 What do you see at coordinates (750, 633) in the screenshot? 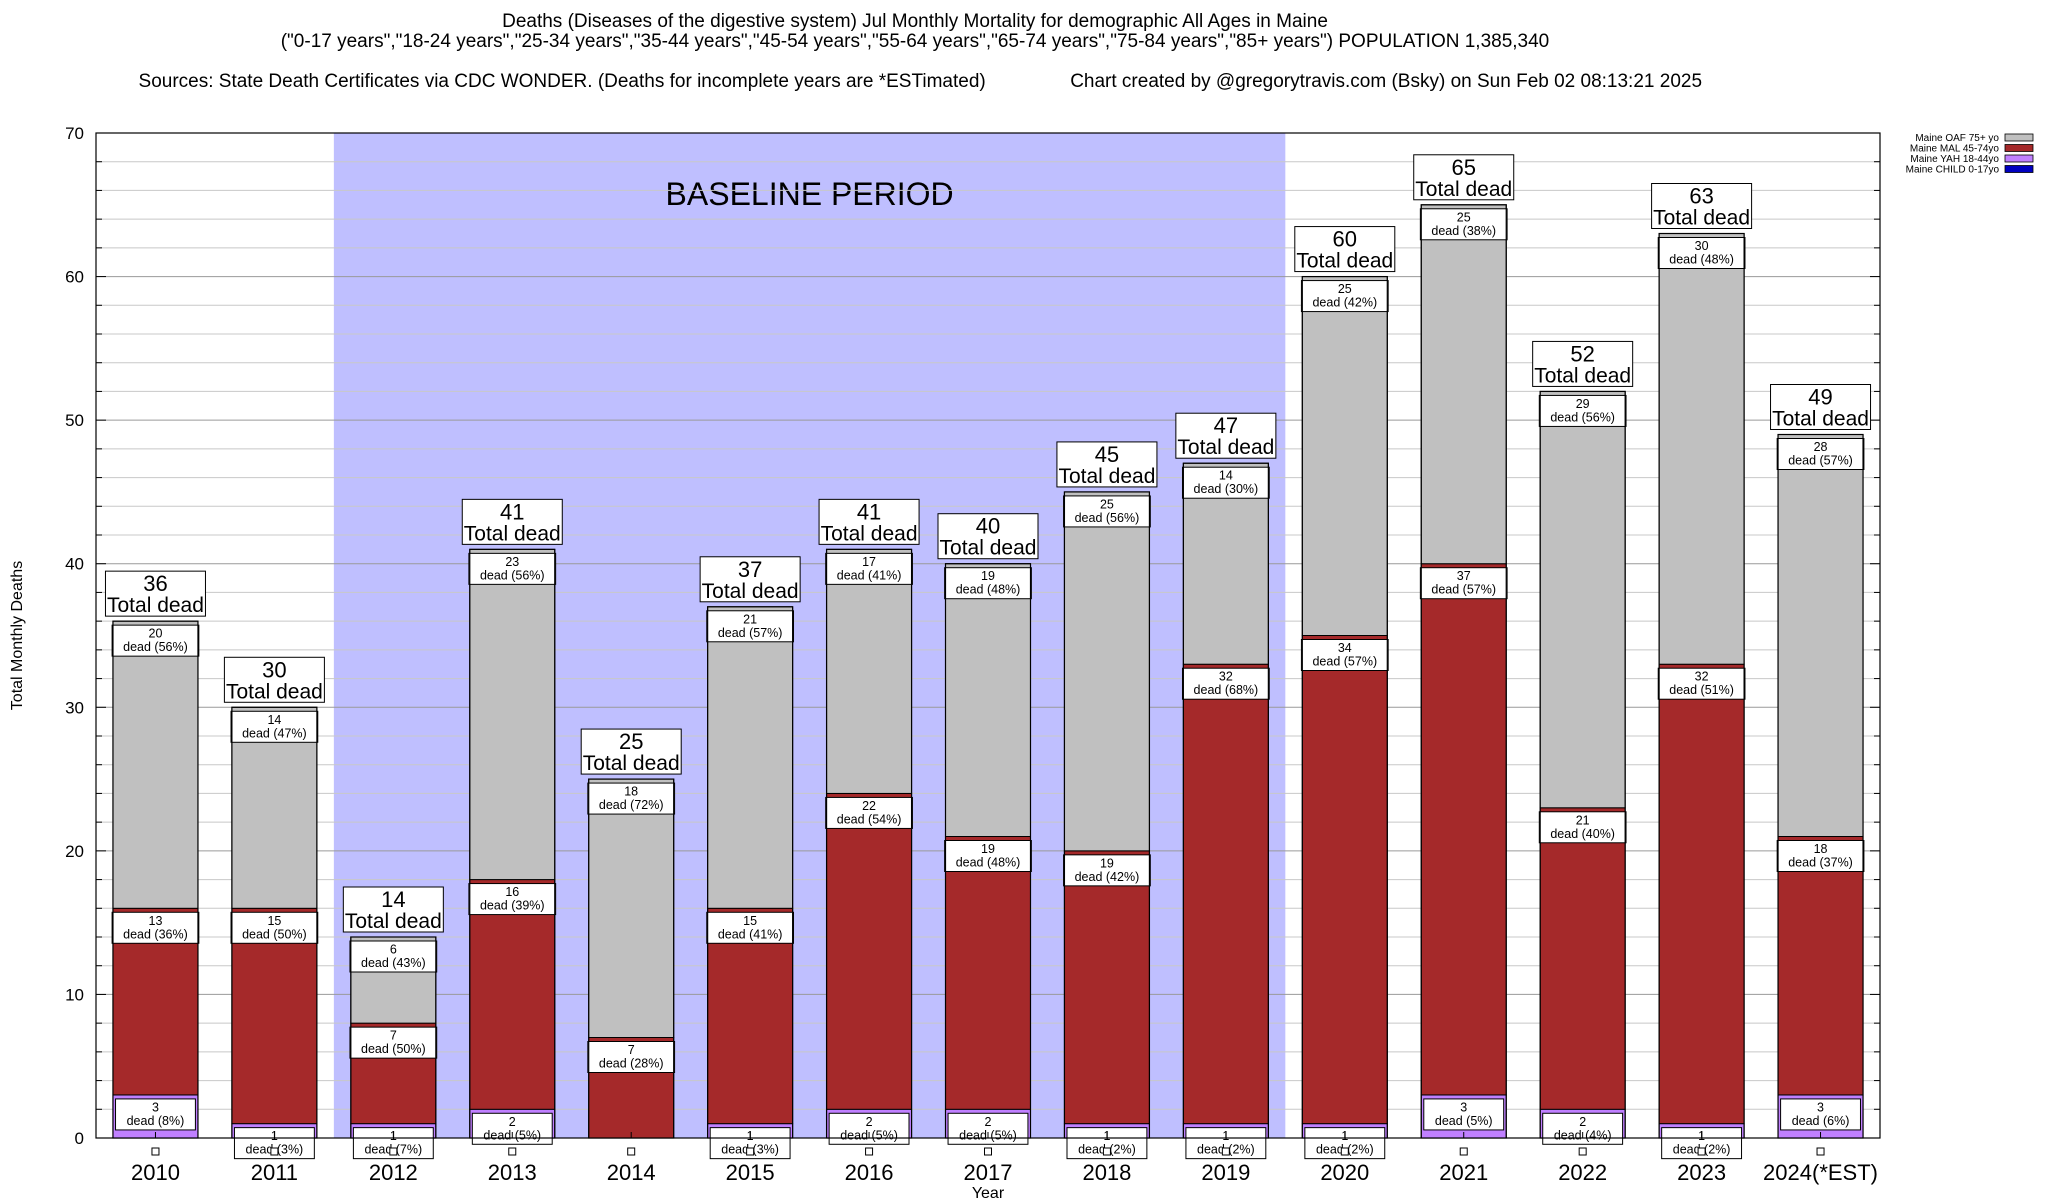
I see `segment-label-oaf-text: dead (57%)` at bounding box center [750, 633].